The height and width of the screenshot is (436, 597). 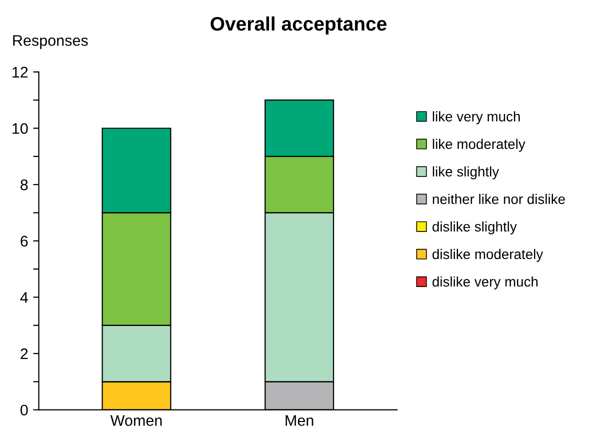 I want to click on y-tick-label: 6, so click(x=24, y=241).